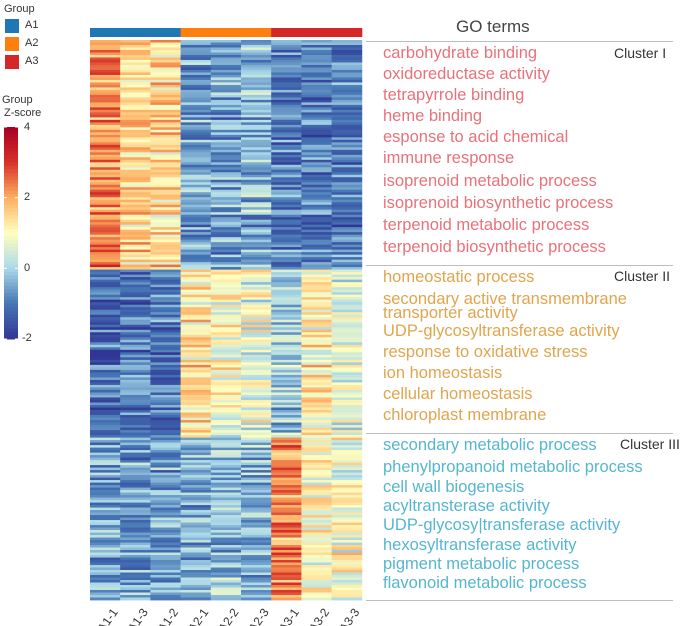 This screenshot has height=626, width=685. I want to click on go-term: homeostatic process, so click(459, 277).